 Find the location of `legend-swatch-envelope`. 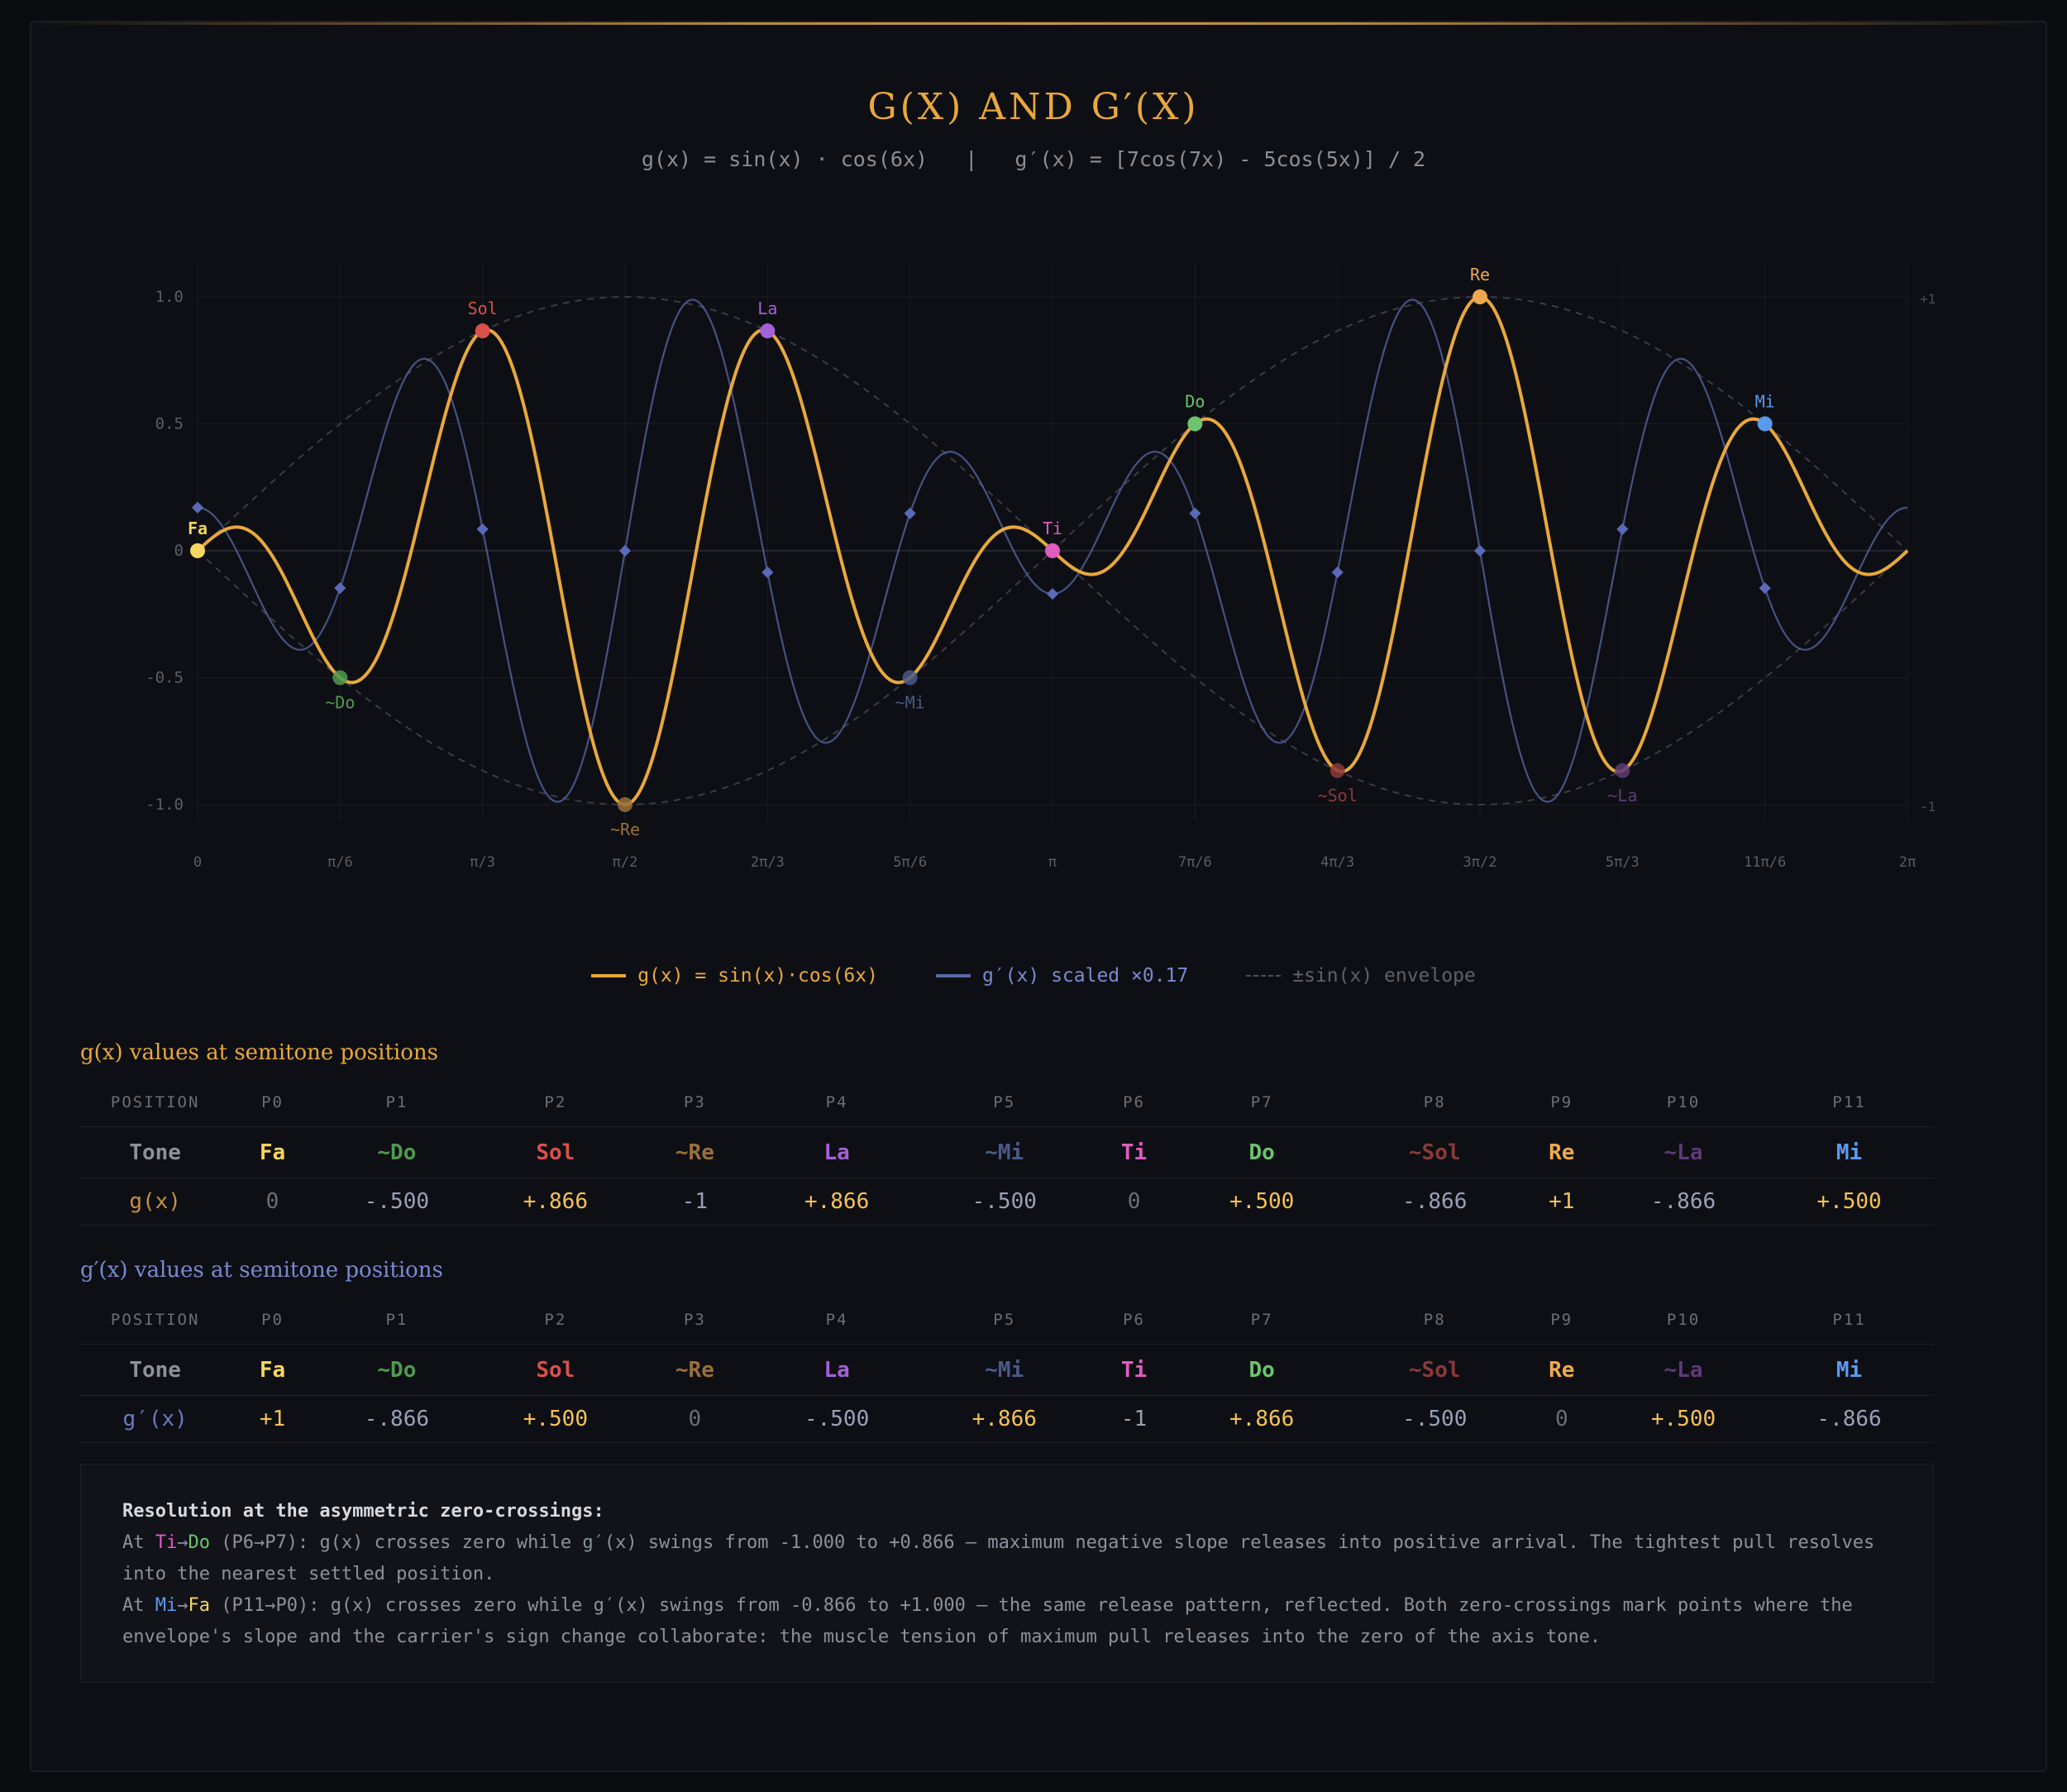

legend-swatch-envelope is located at coordinates (1264, 976).